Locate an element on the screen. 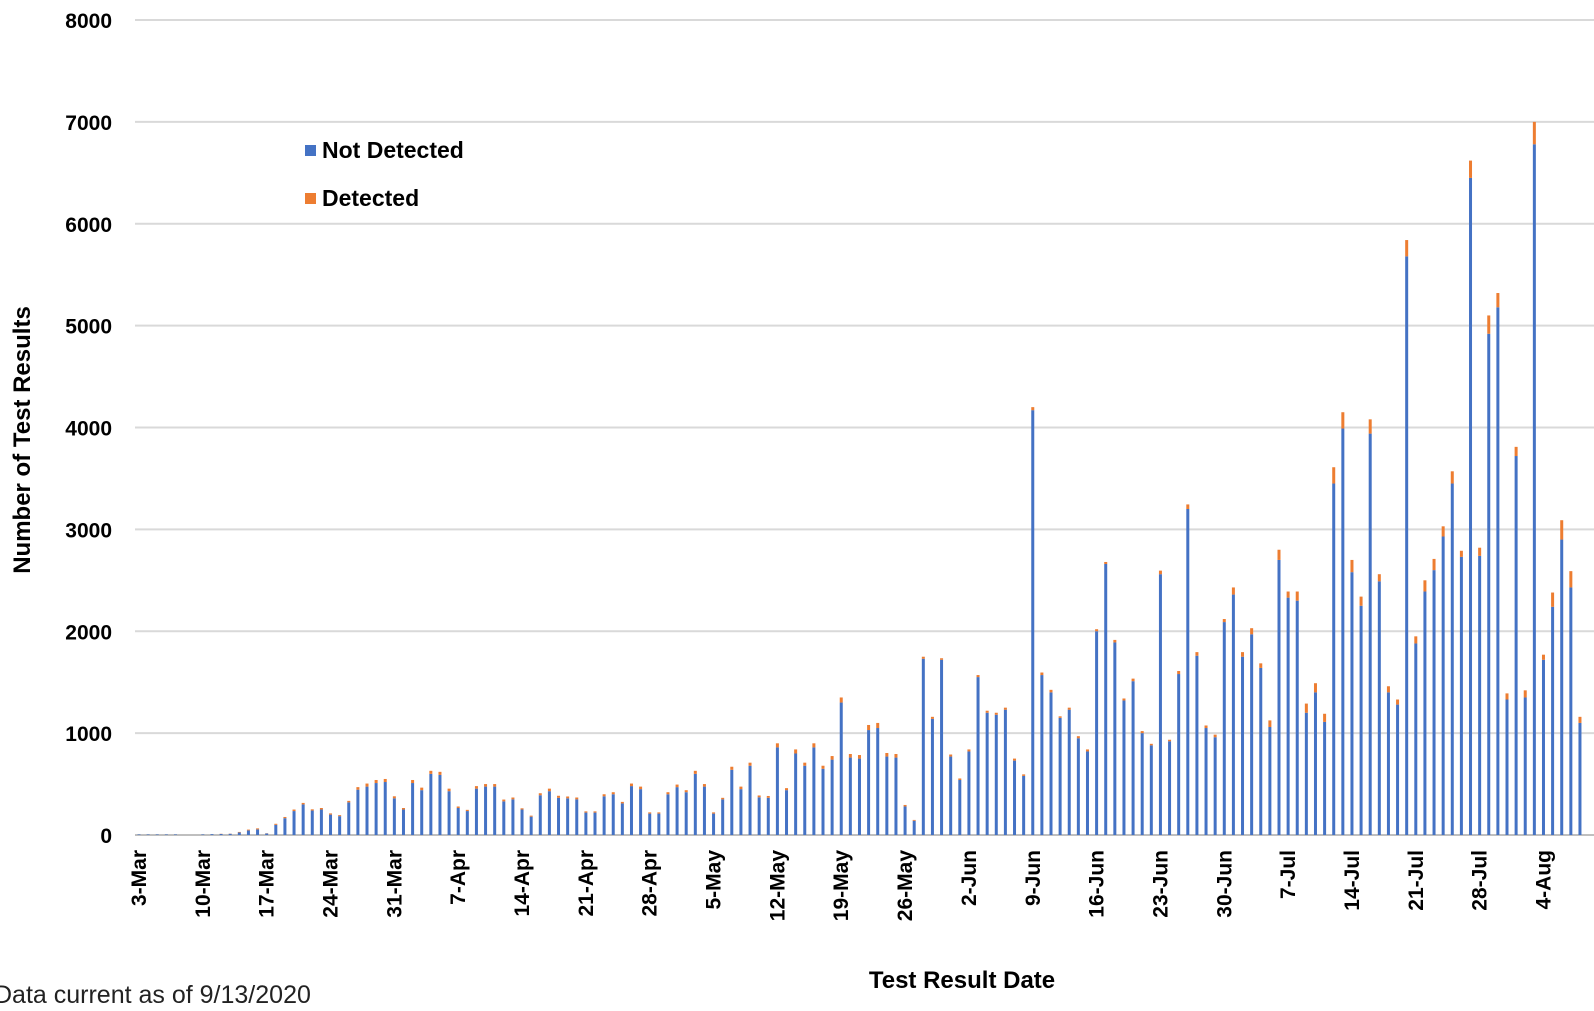  x-tick-label: 21-Jul is located at coordinates (1416, 880).